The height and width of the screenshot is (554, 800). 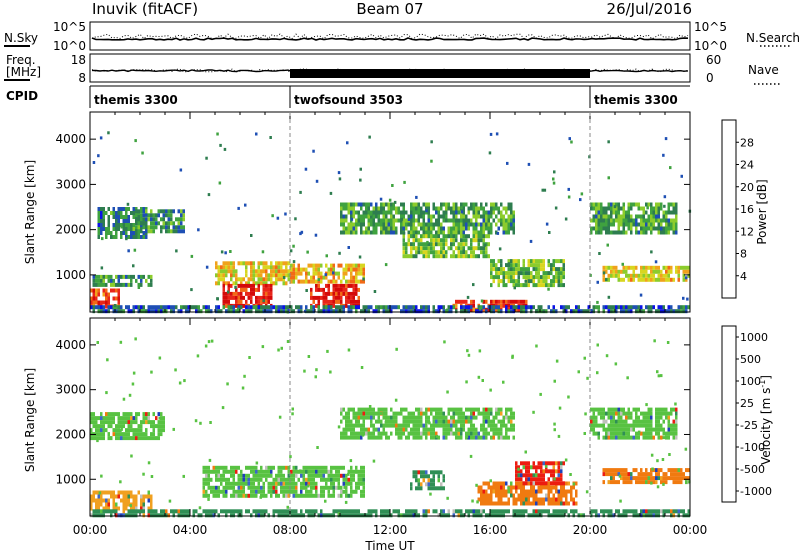 I want to click on nave-label: Nave, so click(x=763, y=70).